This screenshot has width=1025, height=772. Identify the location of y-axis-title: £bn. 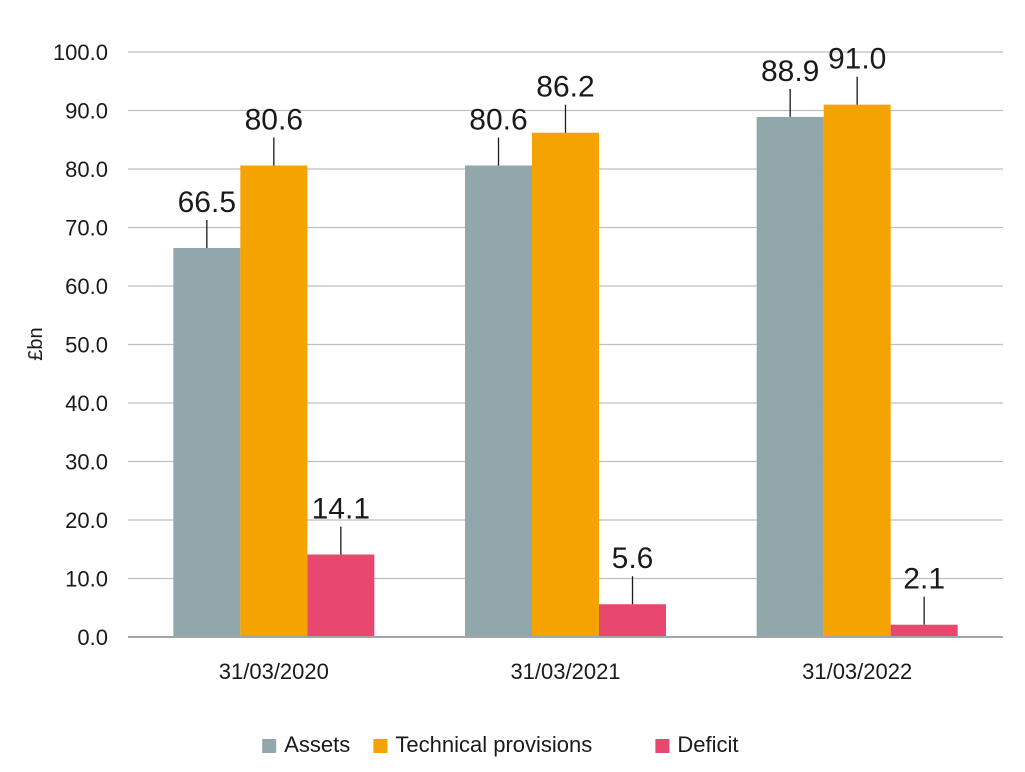
(36, 343).